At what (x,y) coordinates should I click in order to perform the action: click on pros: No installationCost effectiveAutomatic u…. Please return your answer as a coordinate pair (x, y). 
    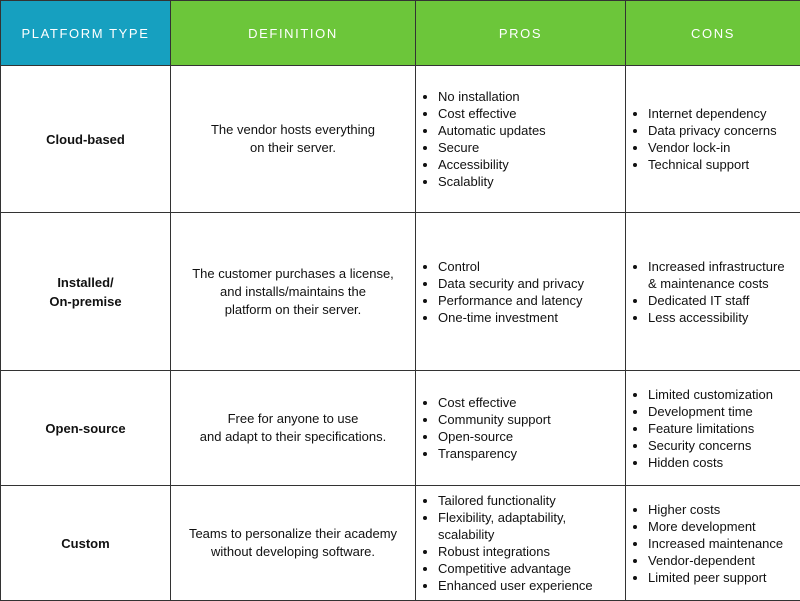
    Looking at the image, I should click on (521, 139).